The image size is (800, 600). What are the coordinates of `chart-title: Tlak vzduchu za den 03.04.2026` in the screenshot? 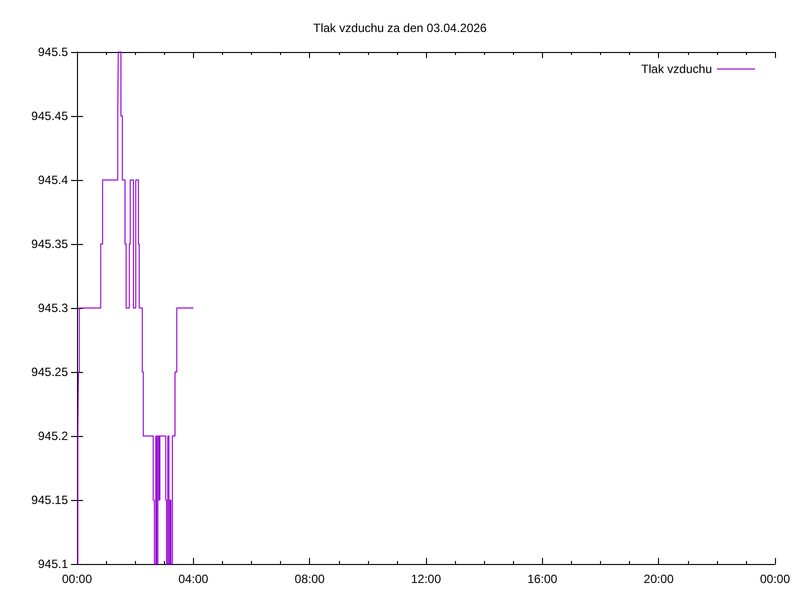 It's located at (400, 28).